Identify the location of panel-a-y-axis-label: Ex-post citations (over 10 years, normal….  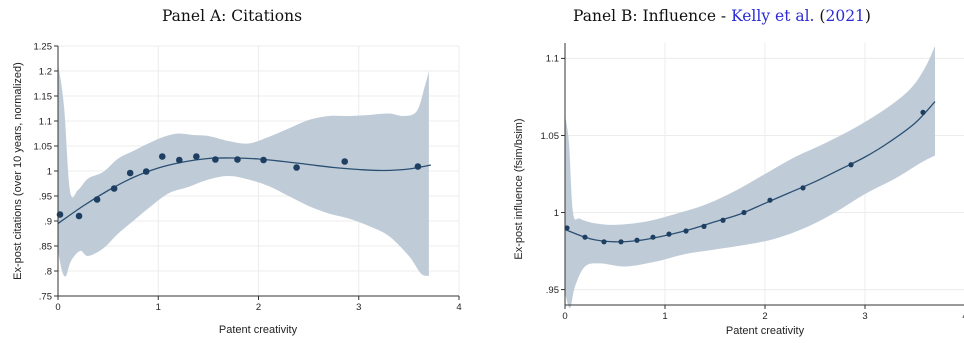
(18, 171).